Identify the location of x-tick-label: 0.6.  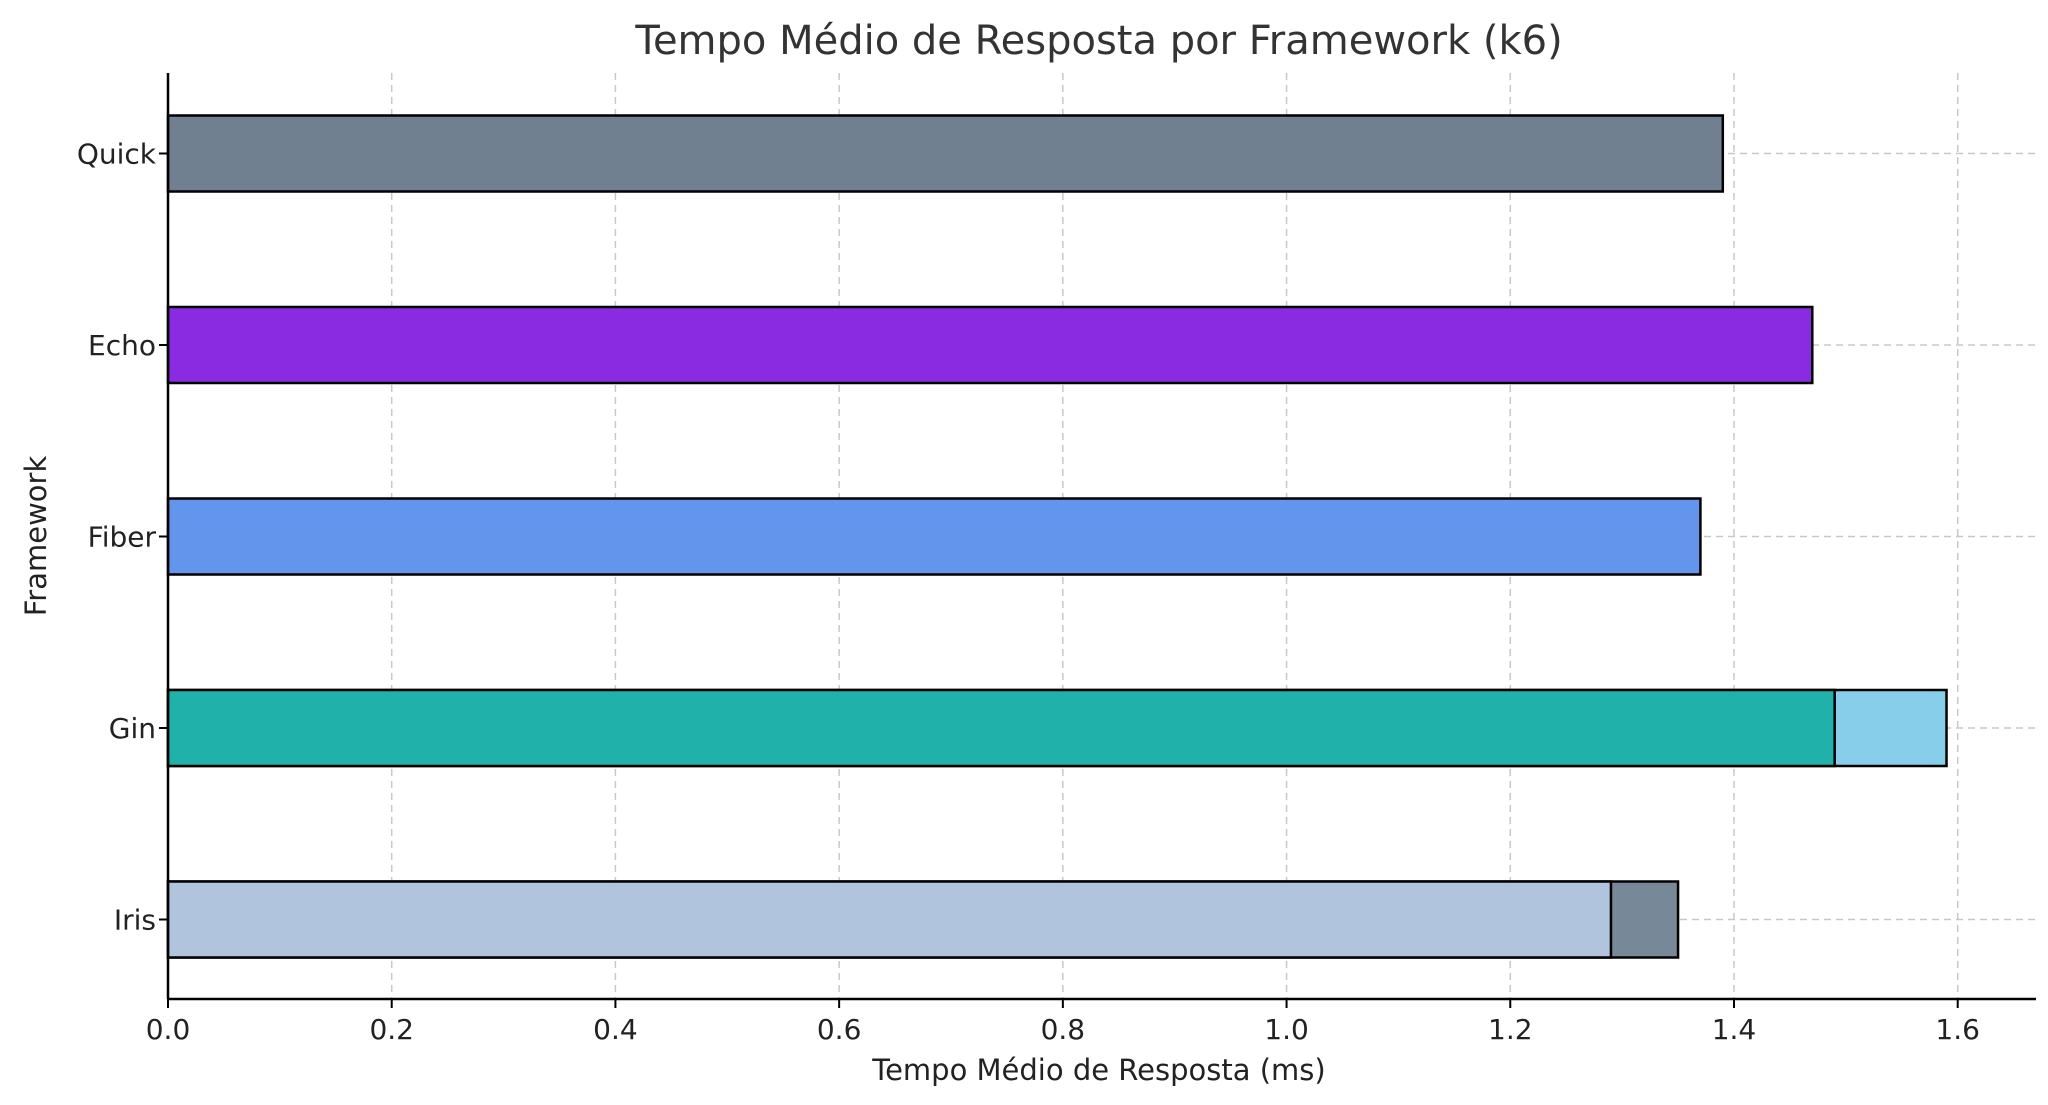
(839, 1029).